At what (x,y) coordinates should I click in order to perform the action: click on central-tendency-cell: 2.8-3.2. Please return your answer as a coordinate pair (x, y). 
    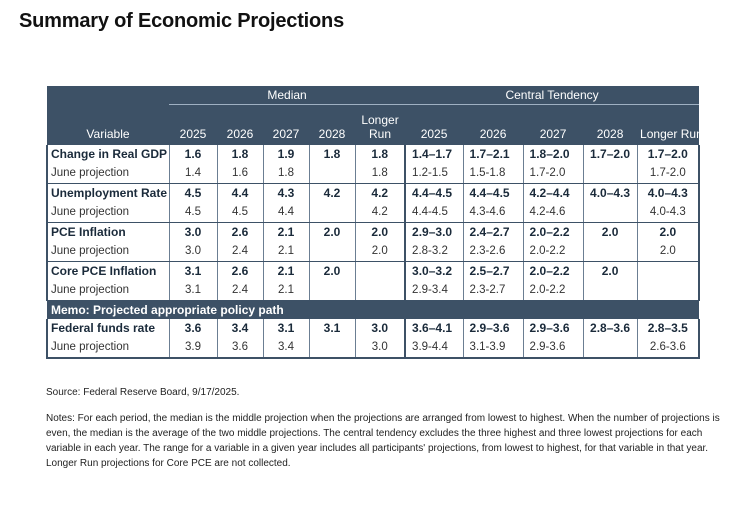
    Looking at the image, I should click on (434, 252).